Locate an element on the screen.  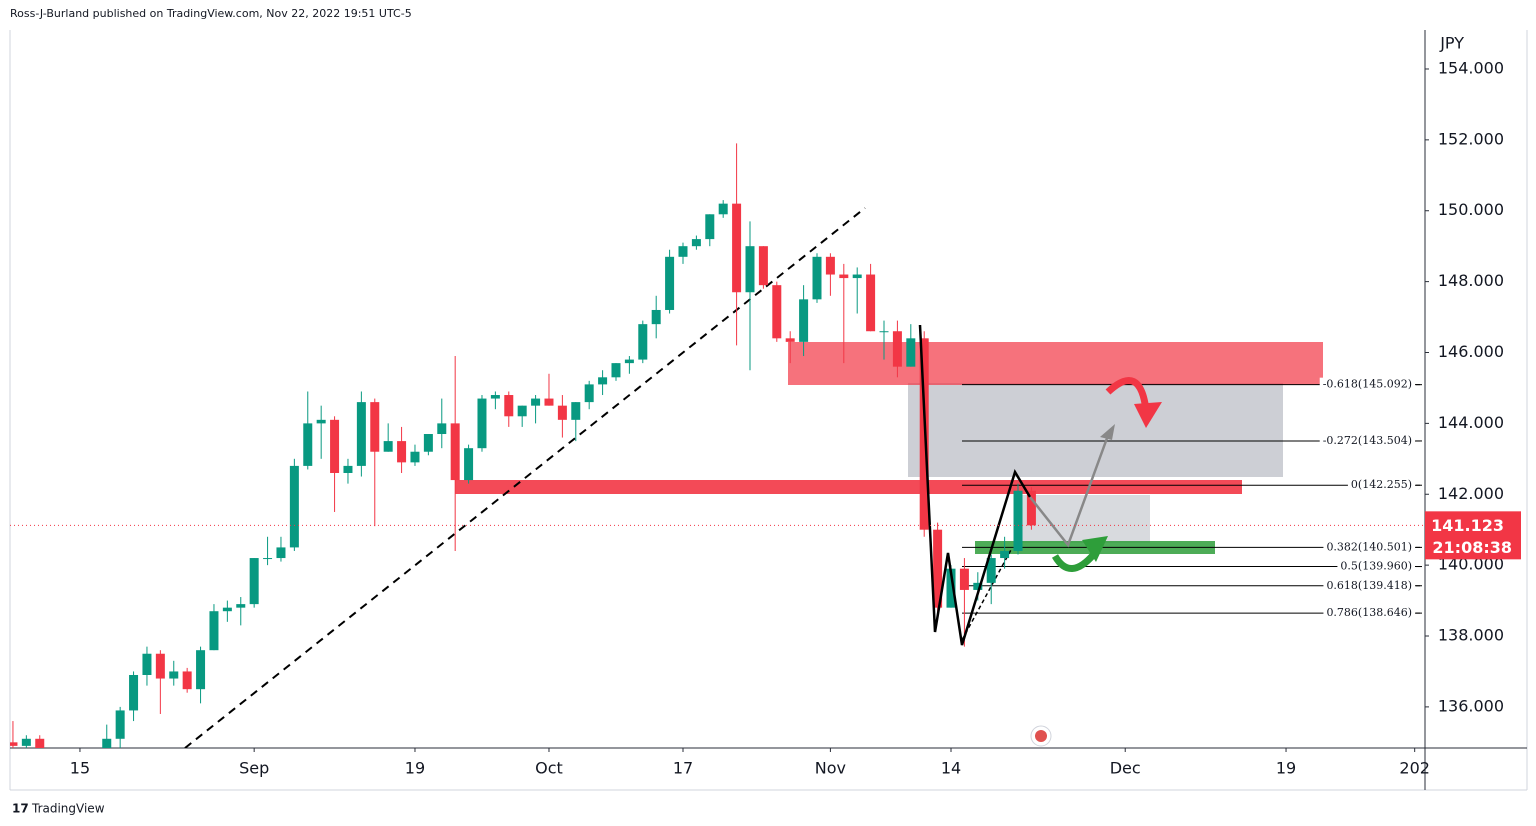
logo-mark: 𝟭𝟳 is located at coordinates (20, 809).